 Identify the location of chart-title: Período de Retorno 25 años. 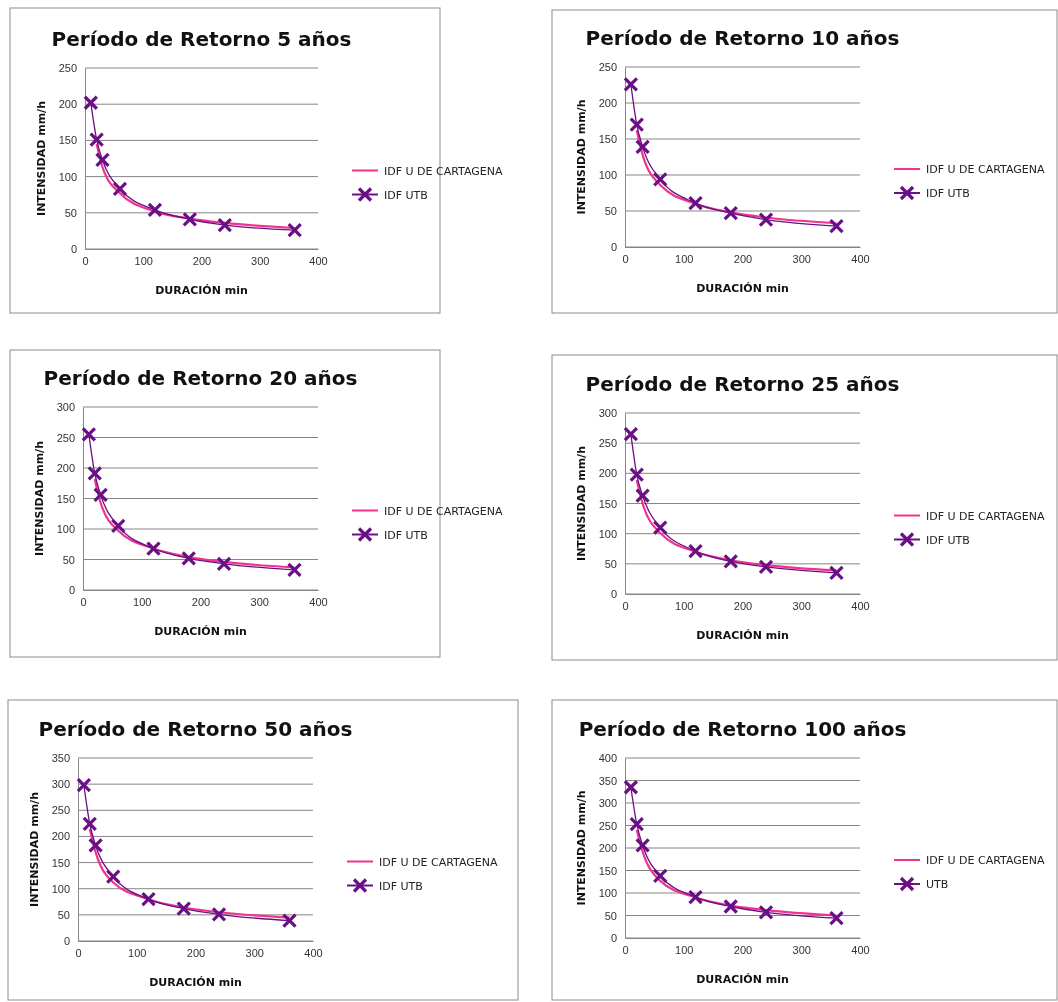
(742, 384).